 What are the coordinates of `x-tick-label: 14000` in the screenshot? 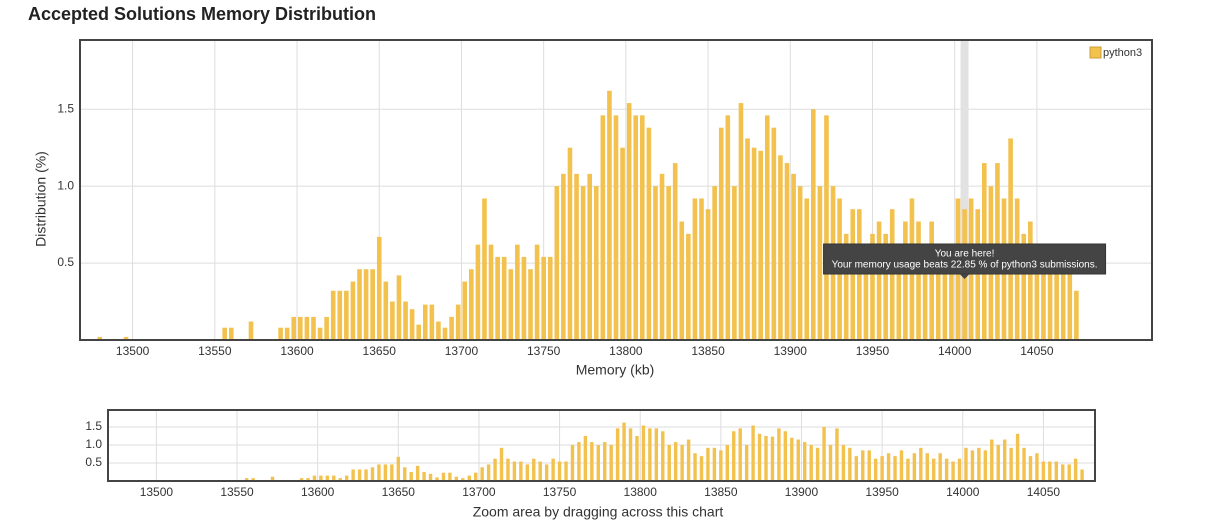 It's located at (955, 351).